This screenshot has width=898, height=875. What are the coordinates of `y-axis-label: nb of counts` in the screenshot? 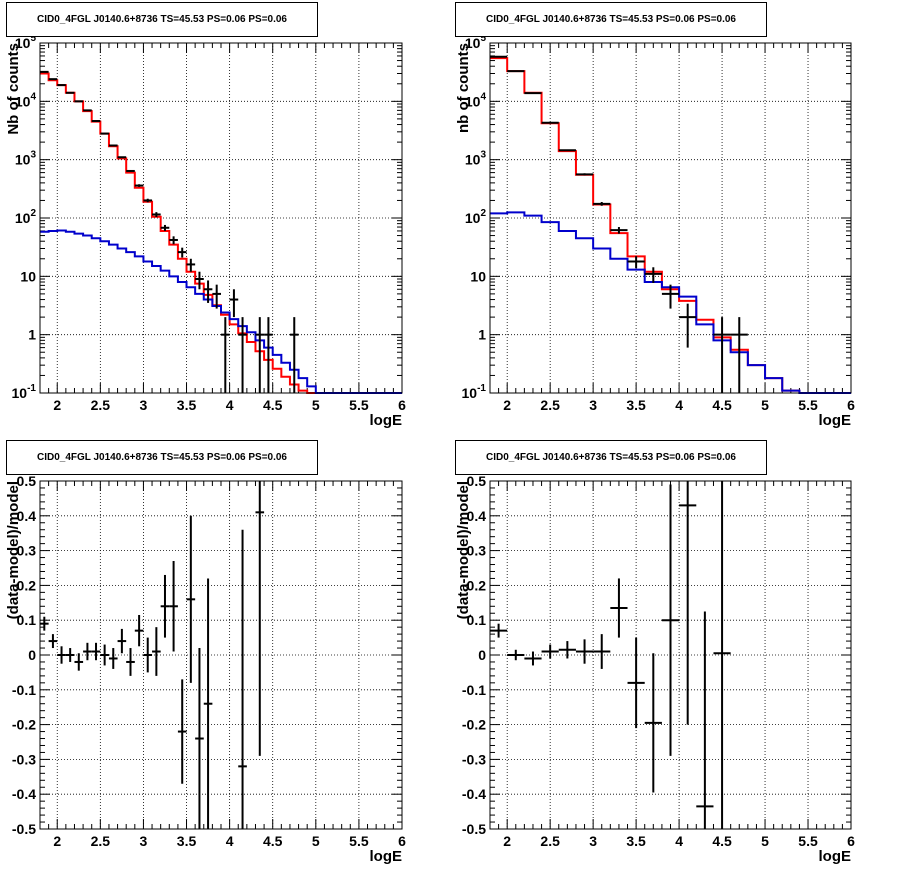 It's located at (463, 88).